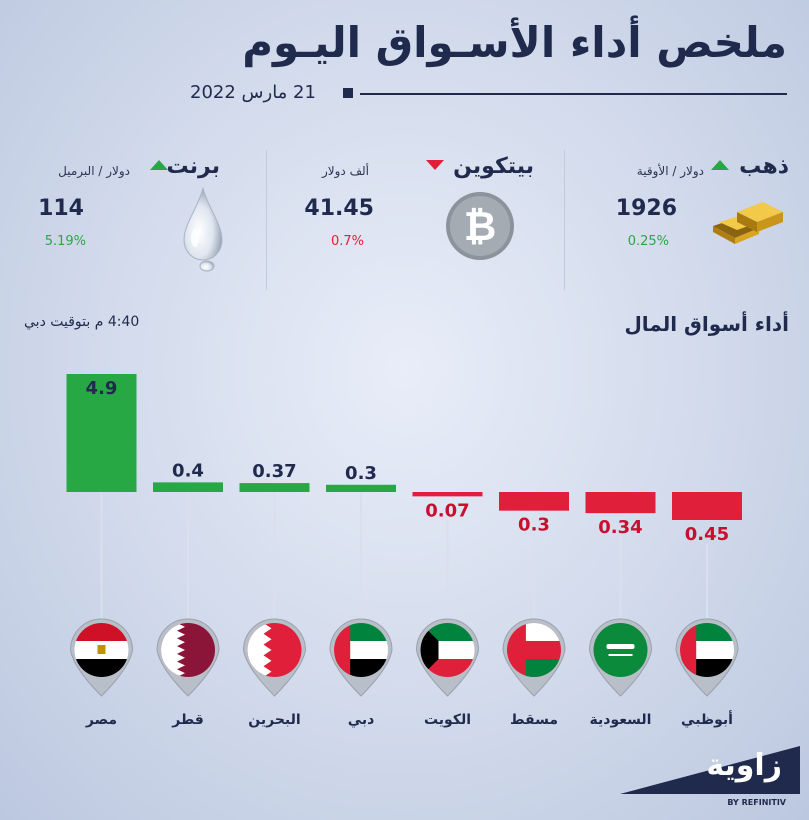 The width and height of the screenshot is (809, 820). What do you see at coordinates (347, 241) in the screenshot?
I see `commodity-change: 0.7%` at bounding box center [347, 241].